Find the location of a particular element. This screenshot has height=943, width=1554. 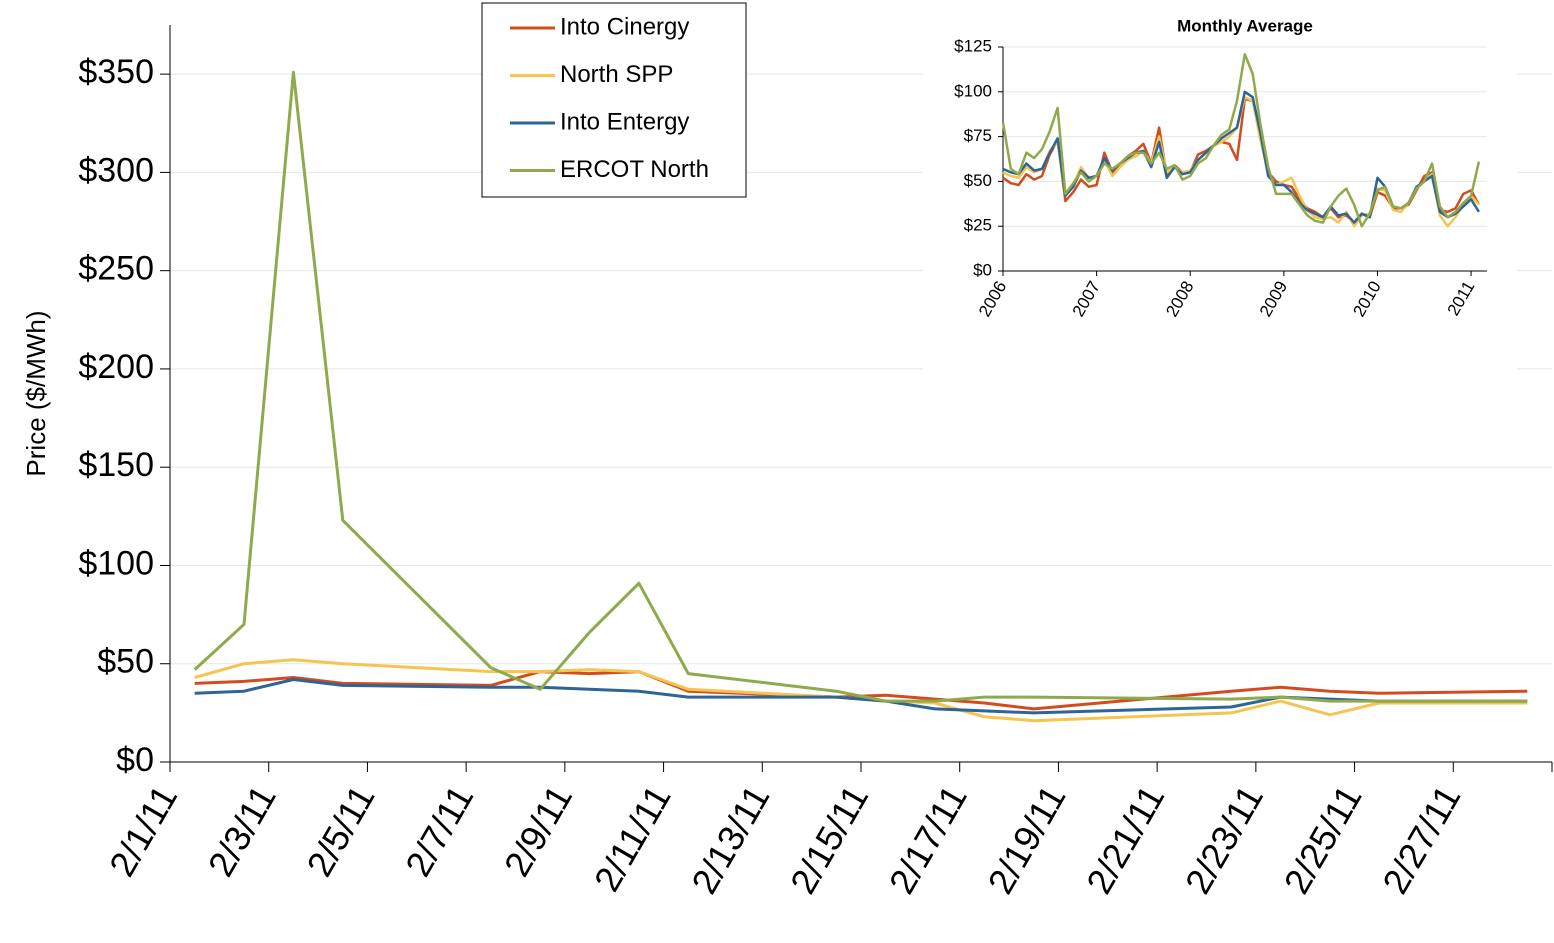

y-tick-label: $200 is located at coordinates (116, 367).